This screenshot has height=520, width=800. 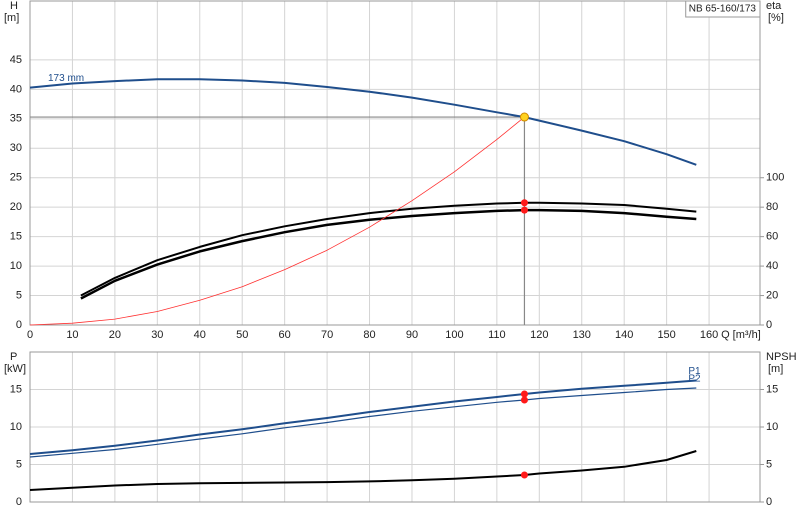 I want to click on y2-tick-label: 60, so click(x=772, y=237).